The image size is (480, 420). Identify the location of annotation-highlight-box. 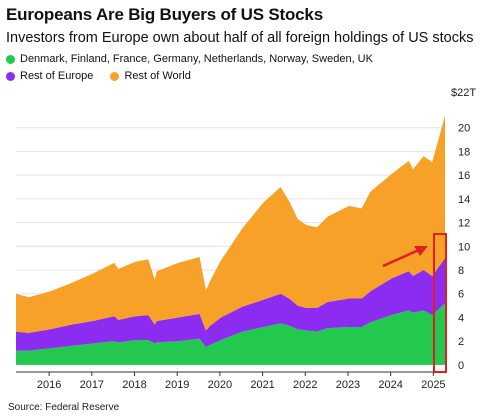
(440, 303).